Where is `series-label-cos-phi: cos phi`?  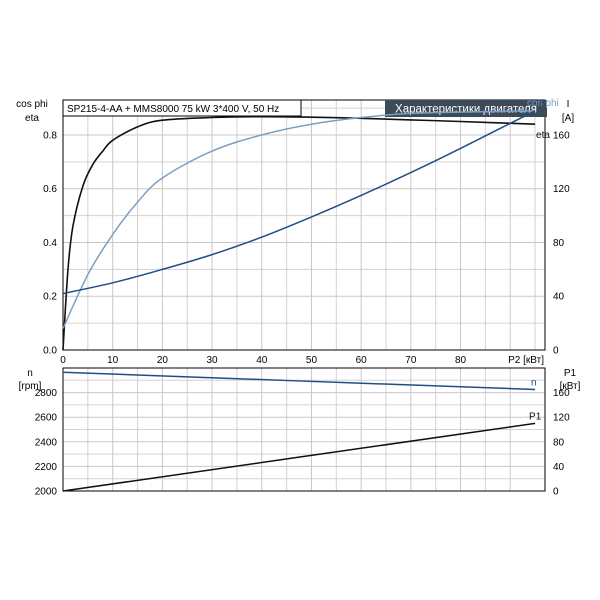 series-label-cos-phi: cos phi is located at coordinates (543, 103).